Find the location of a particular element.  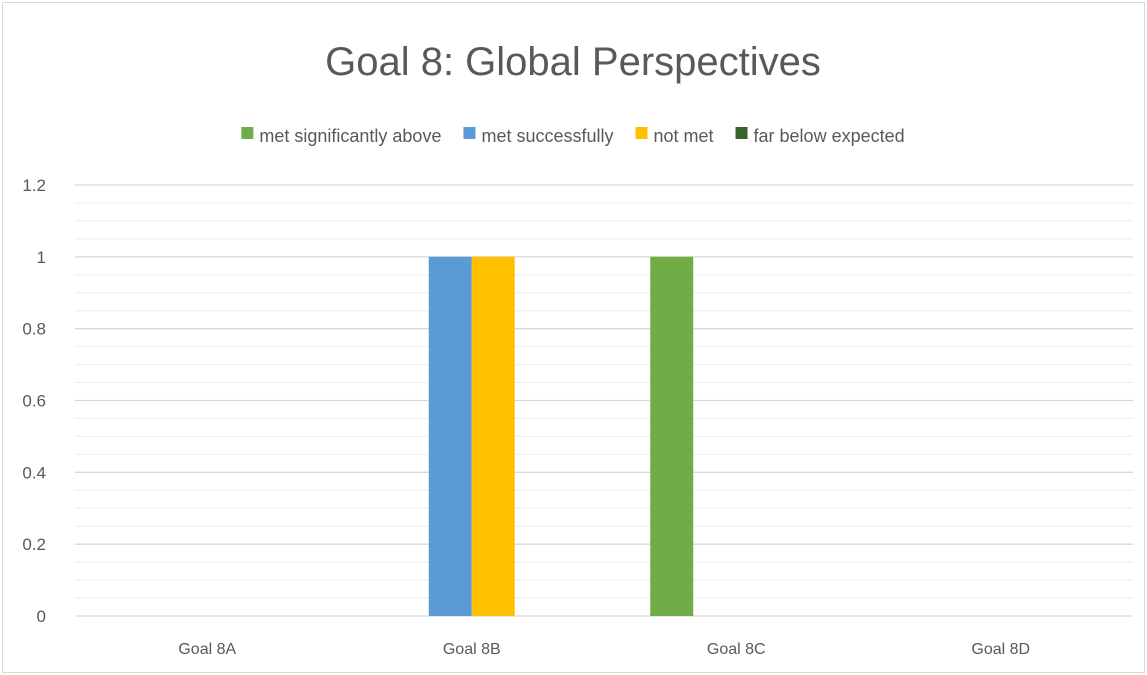

y-tick-label: 0 is located at coordinates (41, 616).